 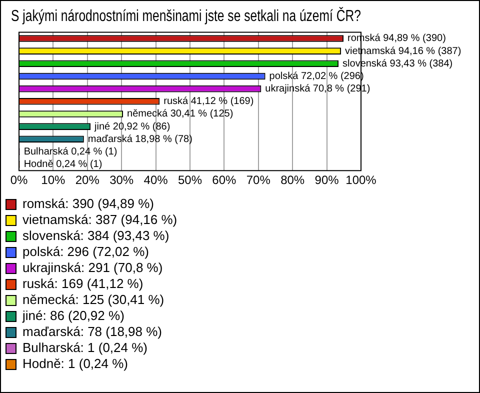 What do you see at coordinates (258, 180) in the screenshot?
I see `x-tick-label: 70%` at bounding box center [258, 180].